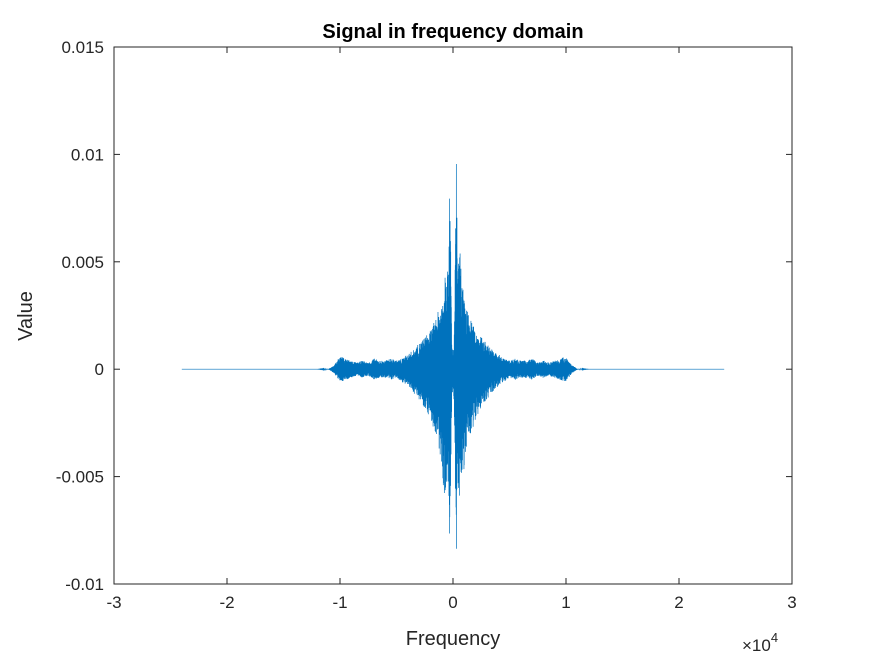  What do you see at coordinates (82, 47) in the screenshot?
I see `y-tick-label: 0.015` at bounding box center [82, 47].